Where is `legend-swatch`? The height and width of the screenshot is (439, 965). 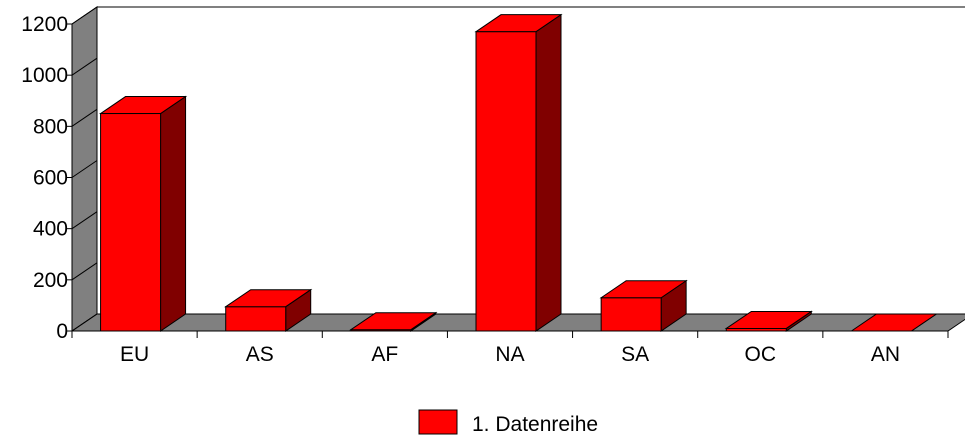 legend-swatch is located at coordinates (438, 422).